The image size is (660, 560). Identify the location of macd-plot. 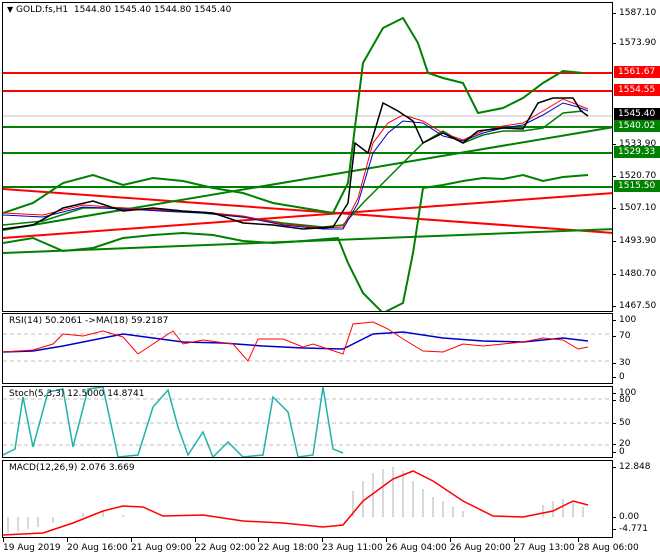
(296, 501).